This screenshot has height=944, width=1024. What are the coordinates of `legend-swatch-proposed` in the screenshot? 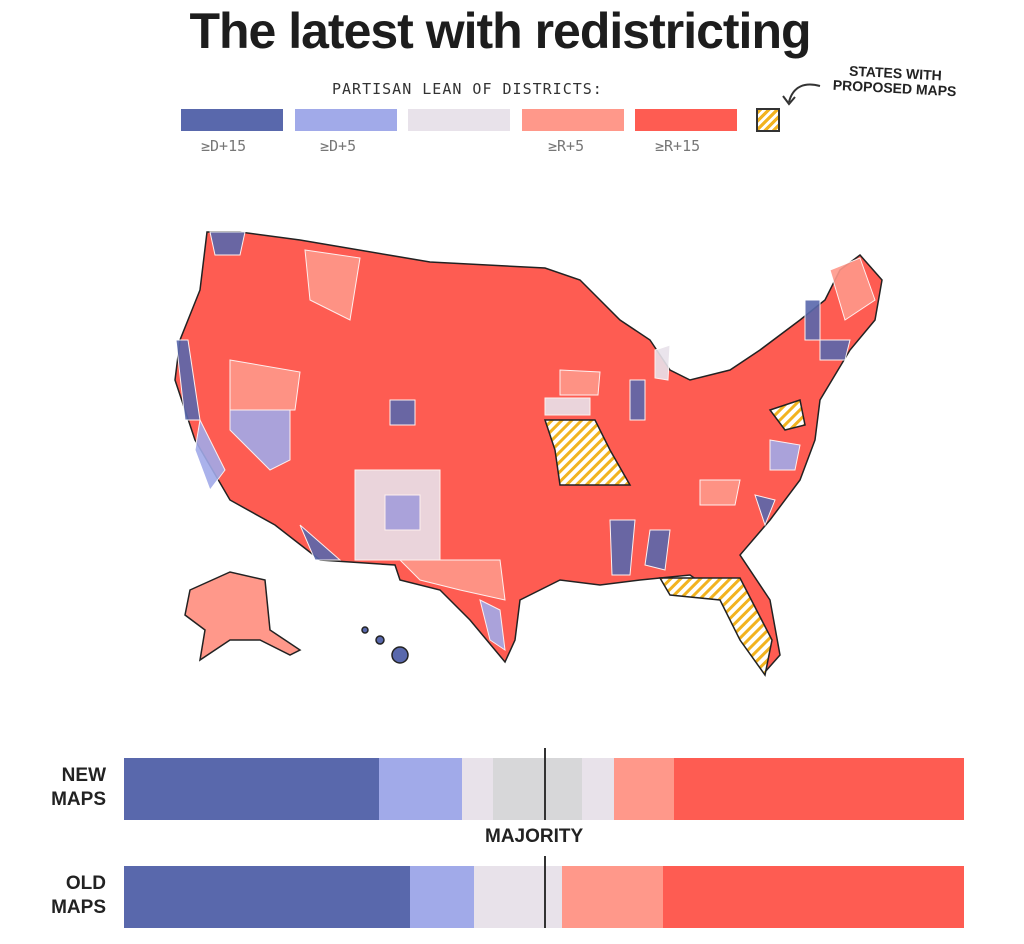 It's located at (768, 120).